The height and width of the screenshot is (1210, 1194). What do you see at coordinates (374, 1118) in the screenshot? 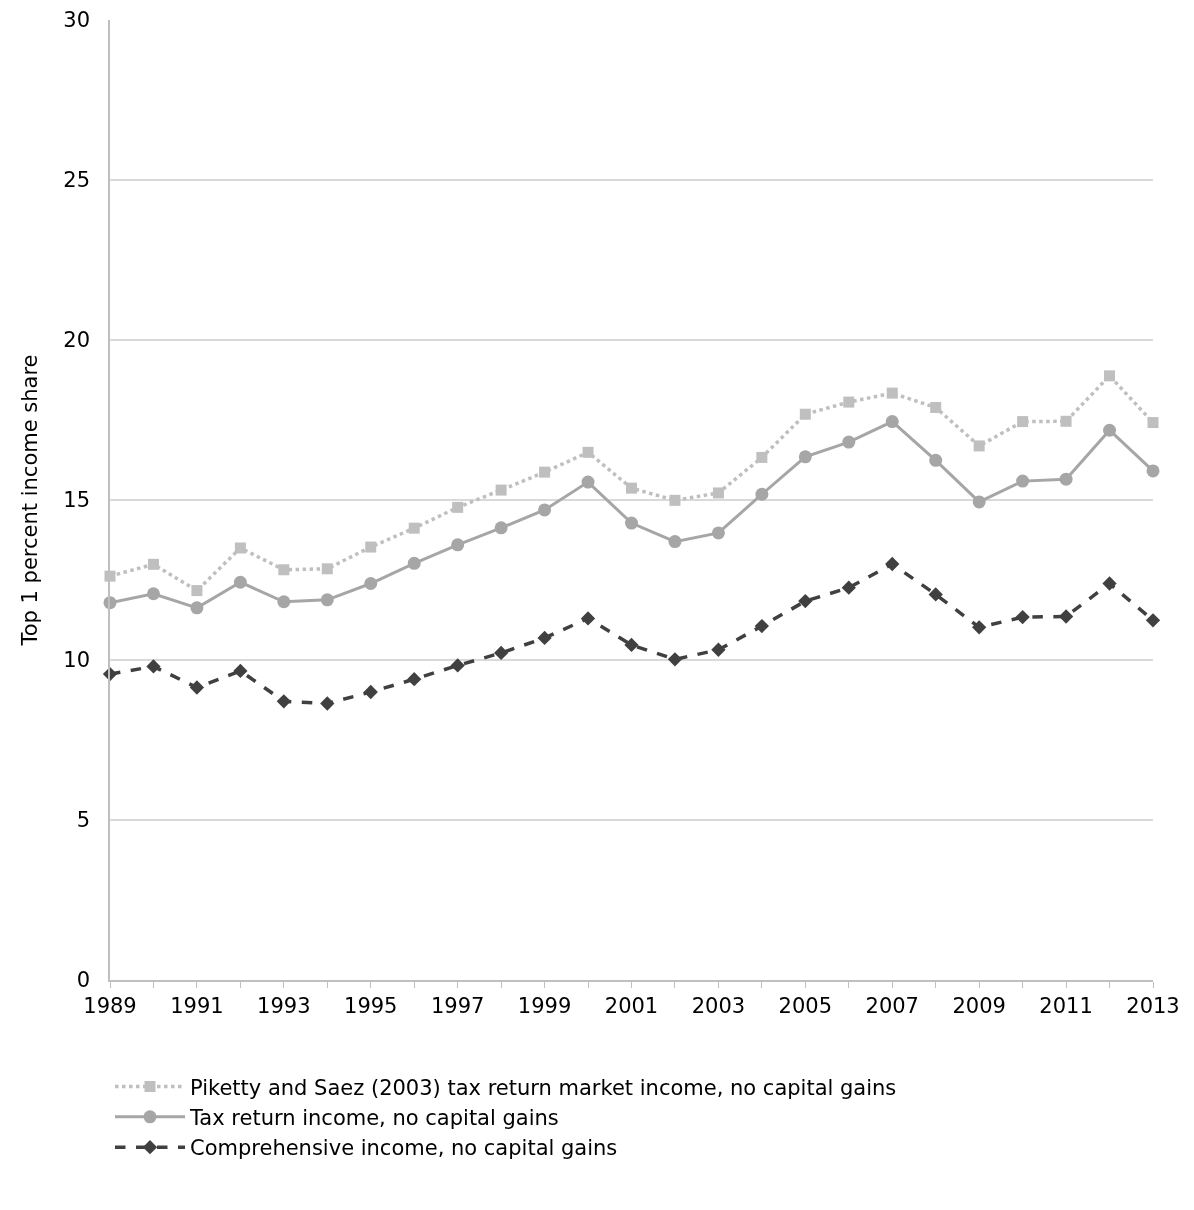
I see `legend-label: Tax return income, no capital gains` at bounding box center [374, 1118].